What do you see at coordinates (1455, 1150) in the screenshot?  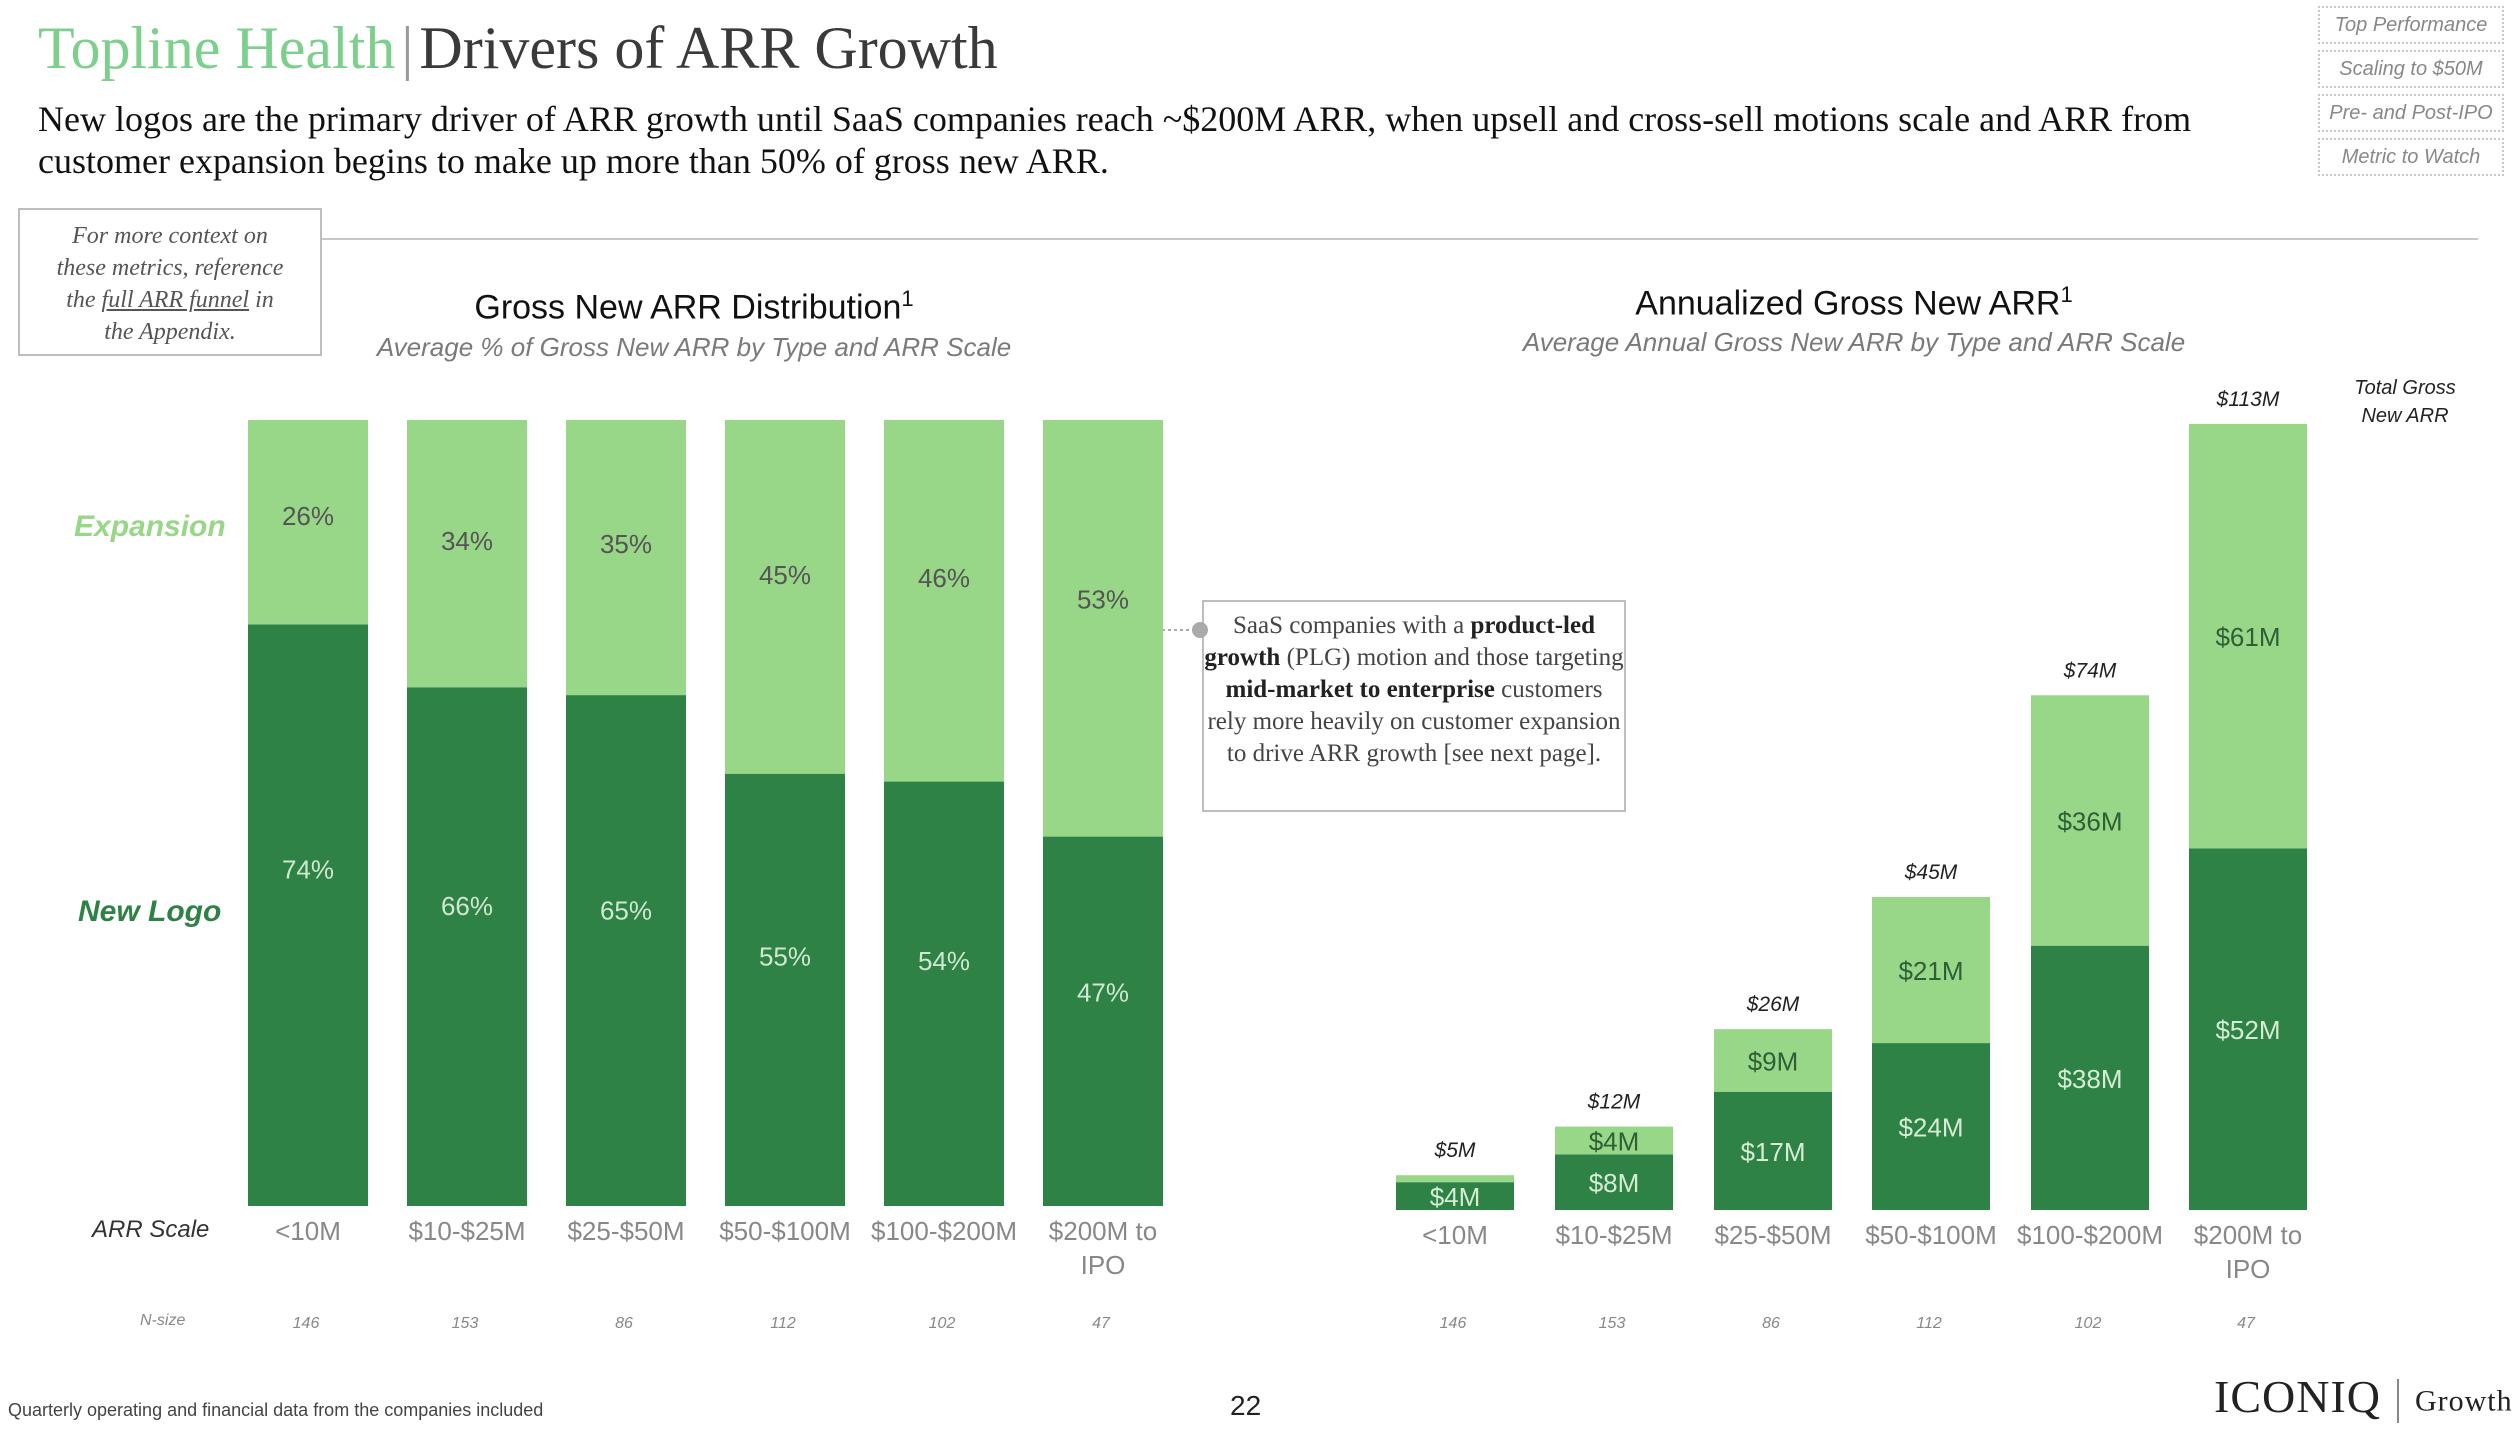 I see `chart2-total-label: $5M` at bounding box center [1455, 1150].